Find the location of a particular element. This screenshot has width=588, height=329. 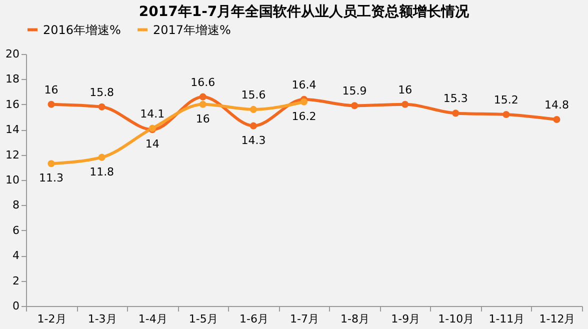

x-tick-label: 1-12月 is located at coordinates (557, 319).